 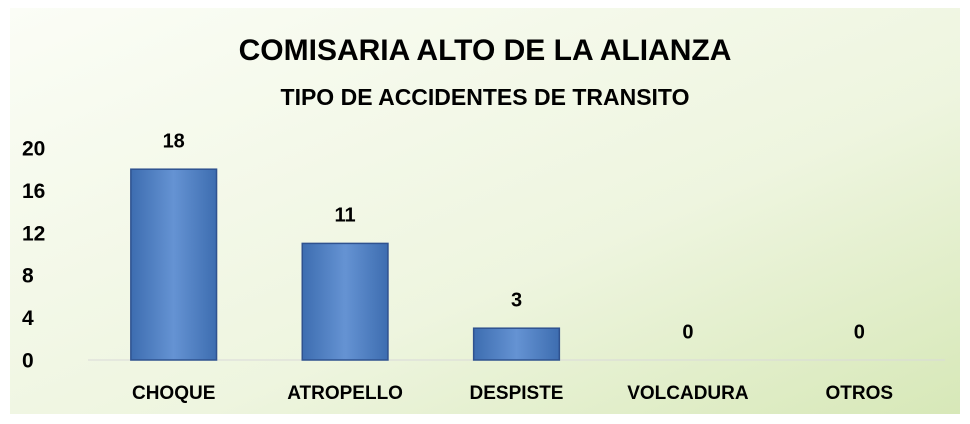 I want to click on y-tick-label: 16, so click(x=33, y=191).